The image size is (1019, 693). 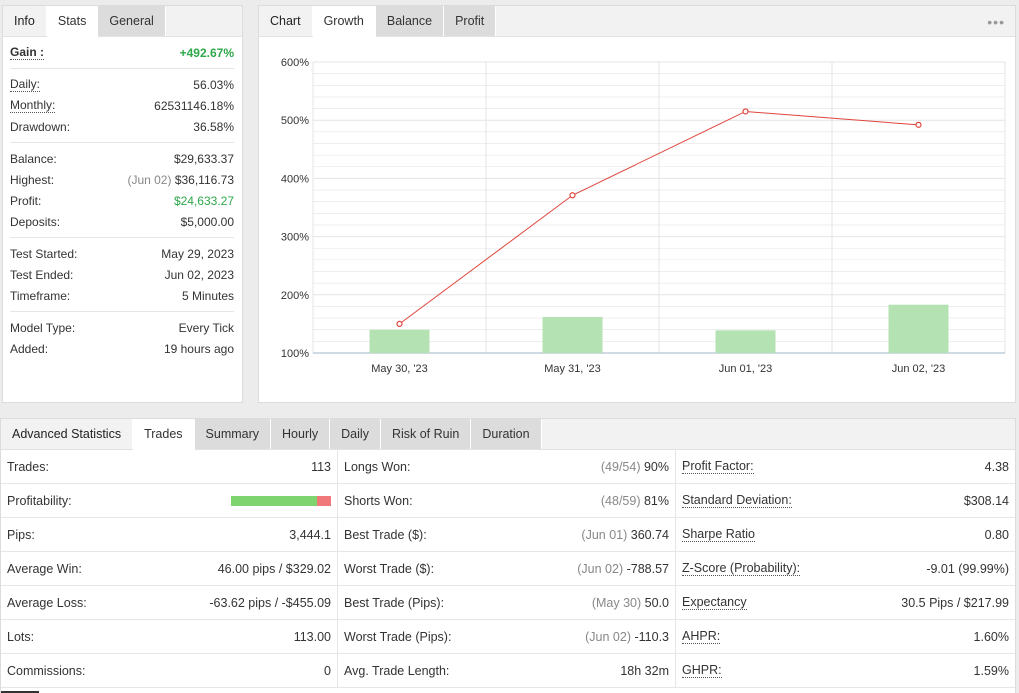 I want to click on stat-row: Z-Score (Probability): -9.01 (99.99%), so click(x=845, y=569).